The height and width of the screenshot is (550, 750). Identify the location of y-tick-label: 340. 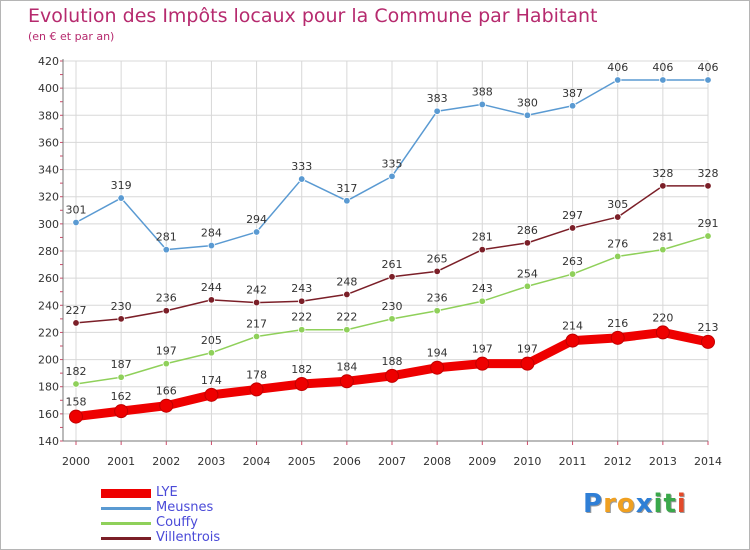
(48, 170).